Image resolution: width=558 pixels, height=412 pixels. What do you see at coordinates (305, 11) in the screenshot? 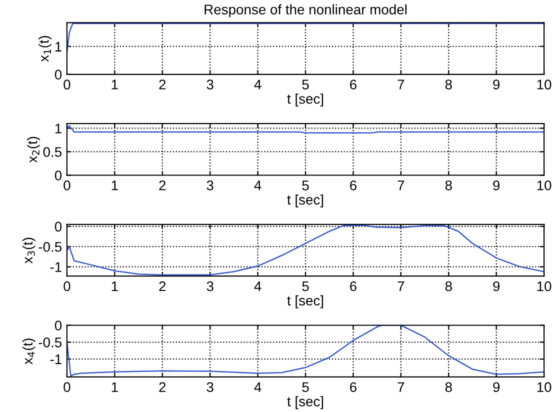
I see `chart-title: Response of the nonlinear model` at bounding box center [305, 11].